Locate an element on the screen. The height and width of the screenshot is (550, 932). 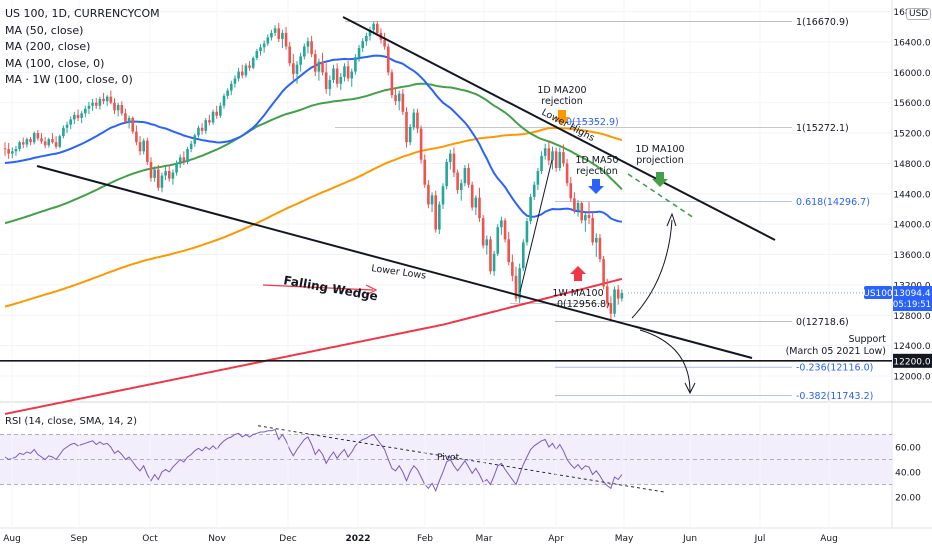
time-tick-label: Feb is located at coordinates (425, 539).